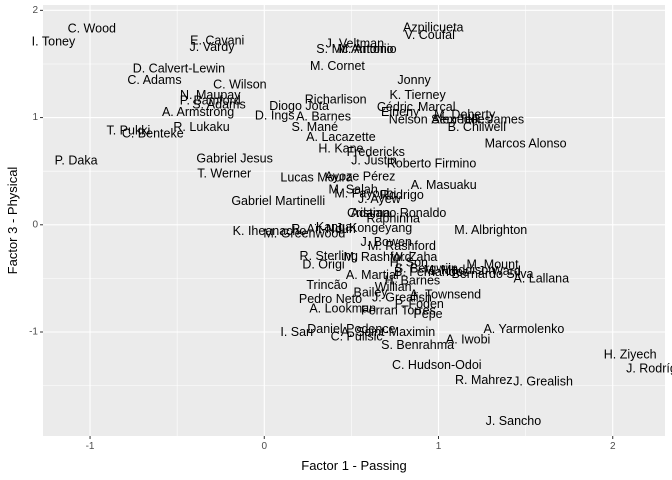 The image size is (672, 480). What do you see at coordinates (336, 99) in the screenshot?
I see `player-label: Richarlison` at bounding box center [336, 99].